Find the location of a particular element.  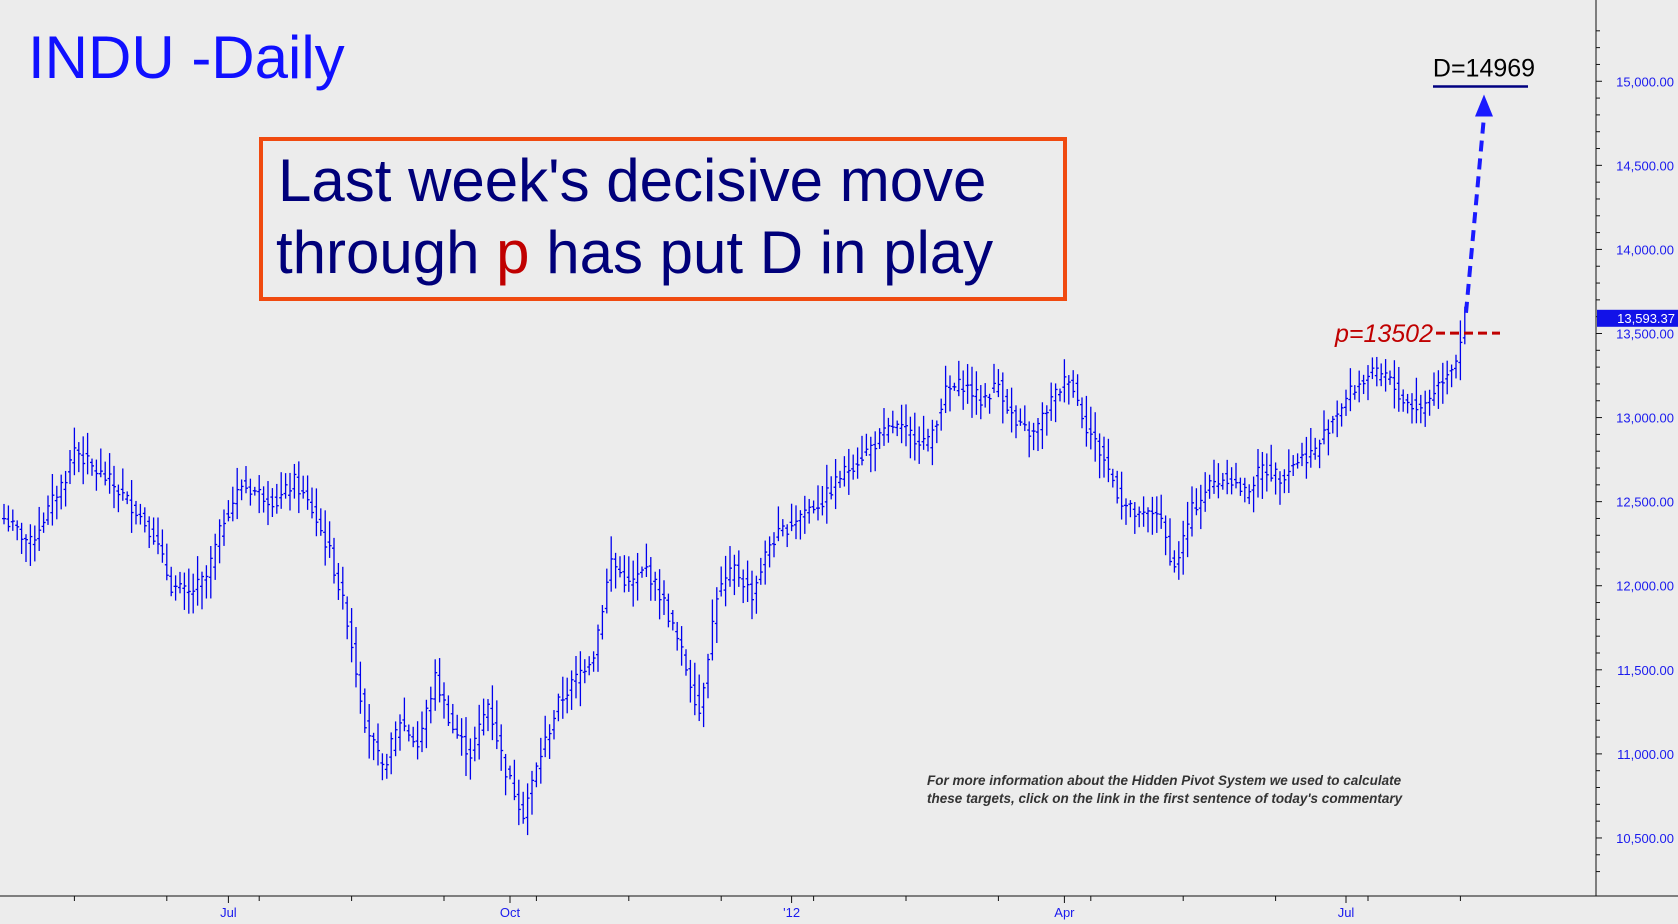

x-tick-label: Jul is located at coordinates (1346, 912).